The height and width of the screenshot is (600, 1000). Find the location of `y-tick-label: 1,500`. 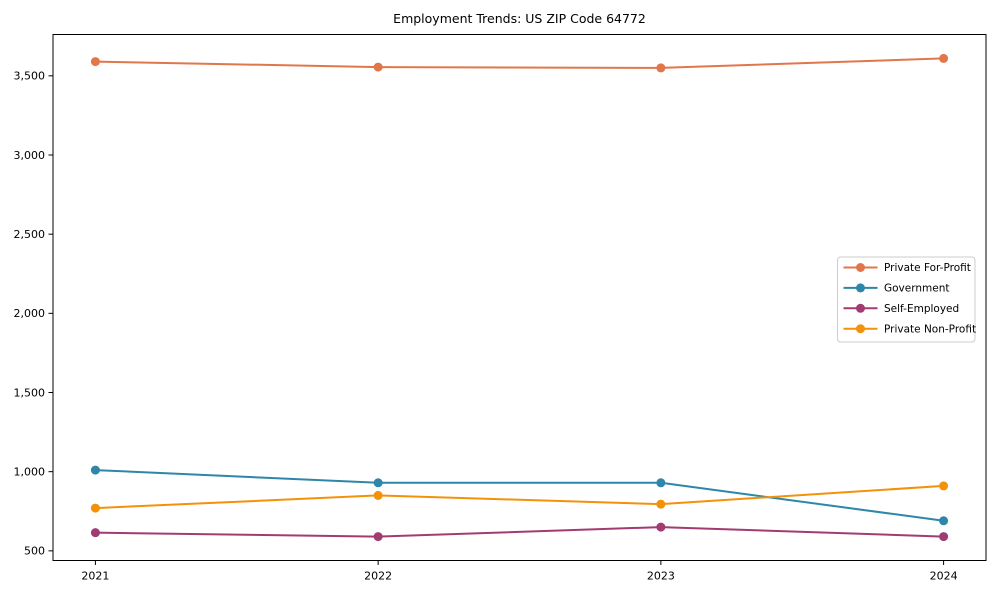

y-tick-label: 1,500 is located at coordinates (30, 392).